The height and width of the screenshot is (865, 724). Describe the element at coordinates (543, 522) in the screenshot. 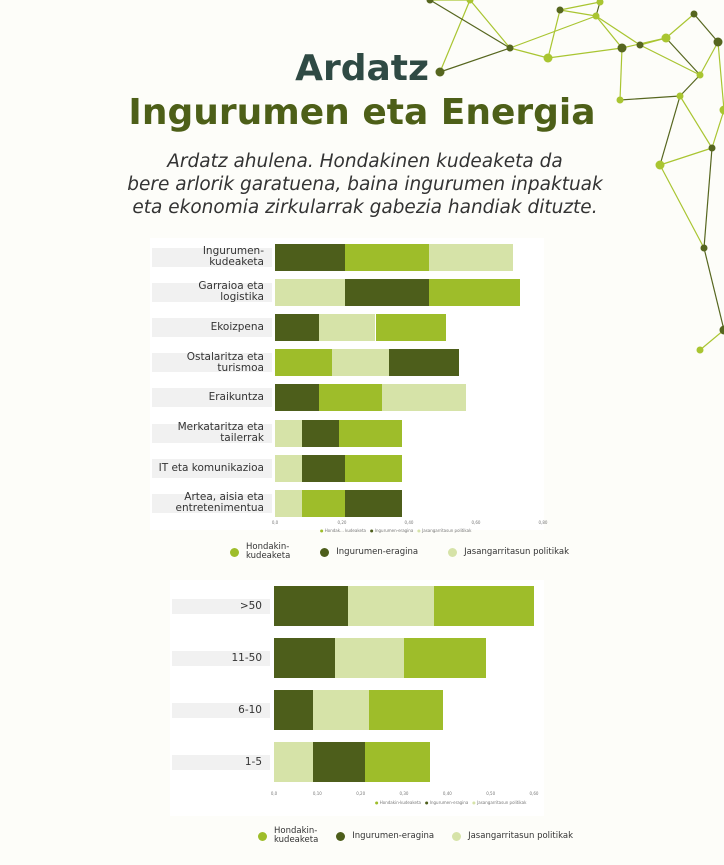

I see `x-tick-label: 0,80` at that location.